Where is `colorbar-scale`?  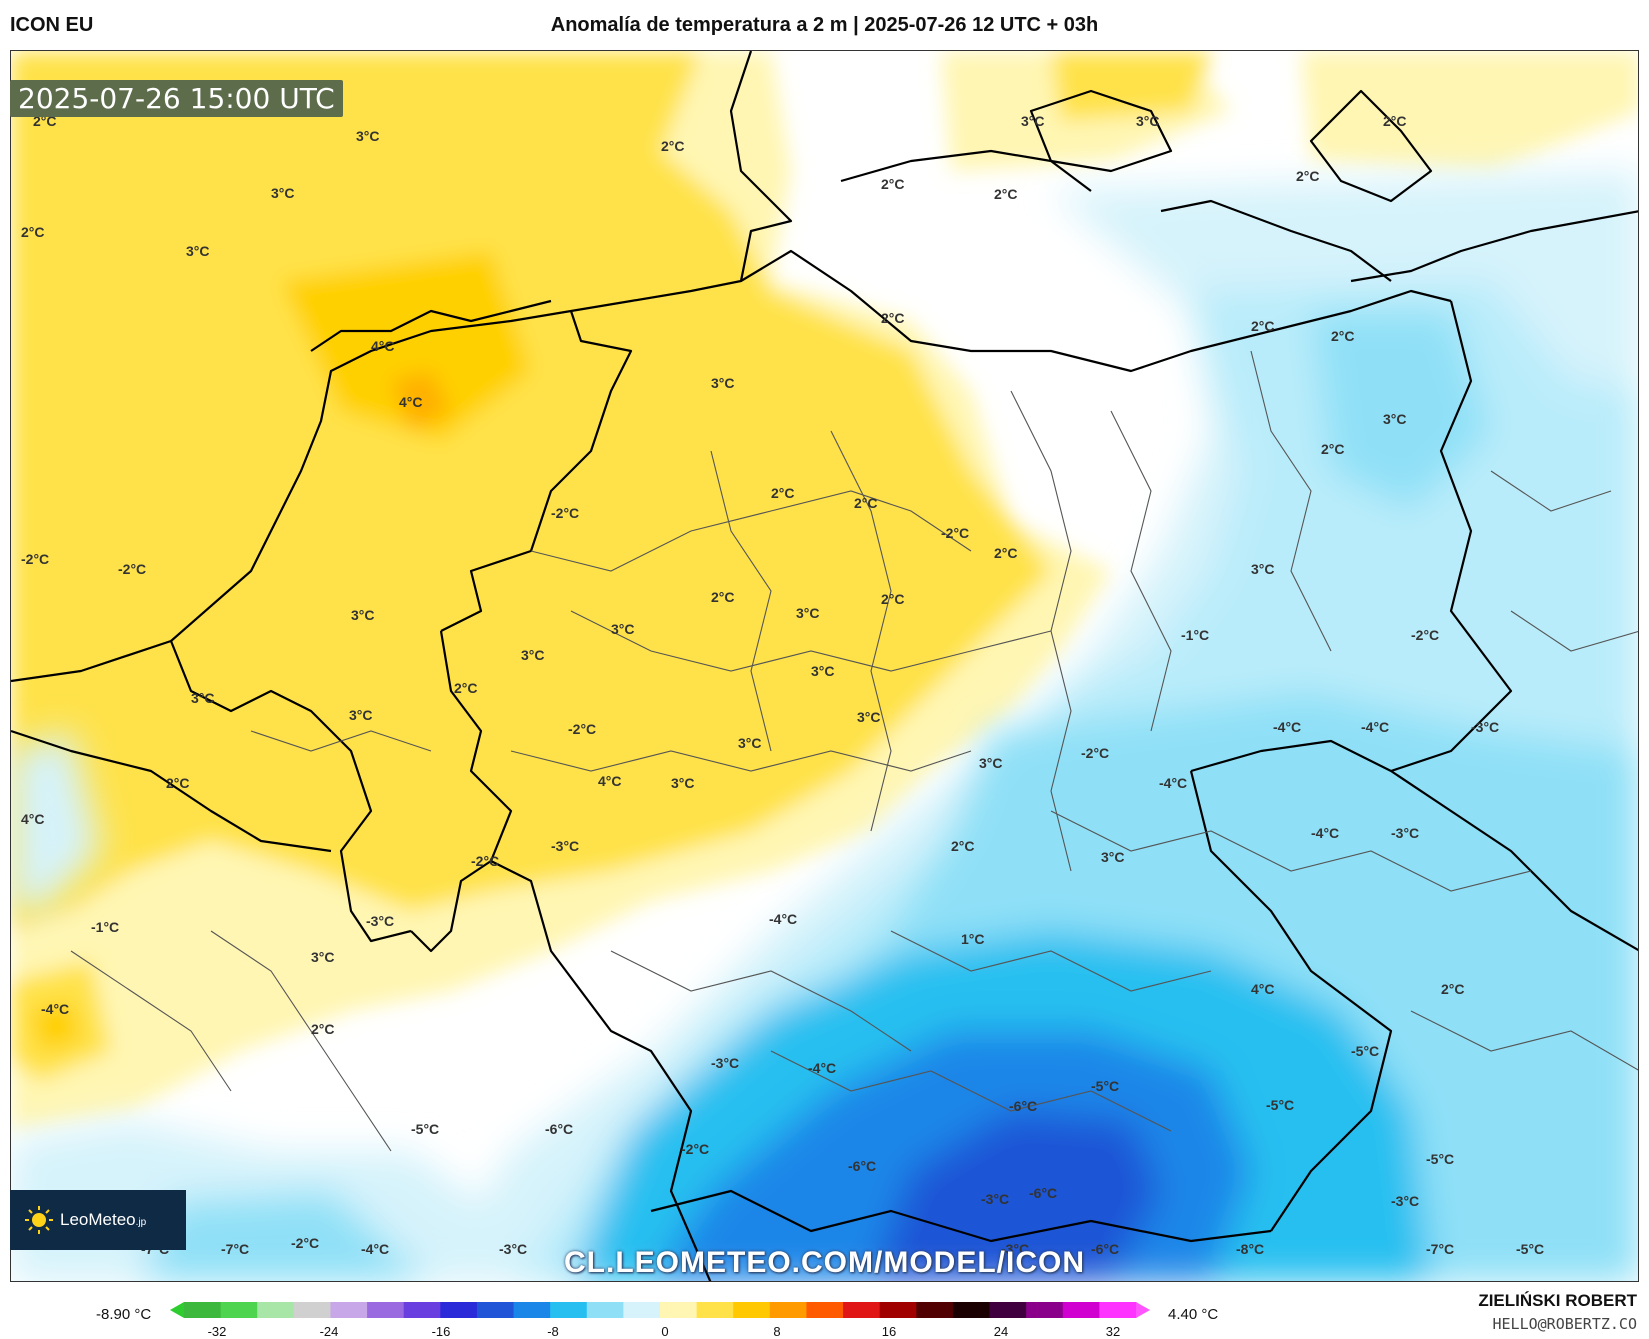 colorbar-scale is located at coordinates (660, 1310).